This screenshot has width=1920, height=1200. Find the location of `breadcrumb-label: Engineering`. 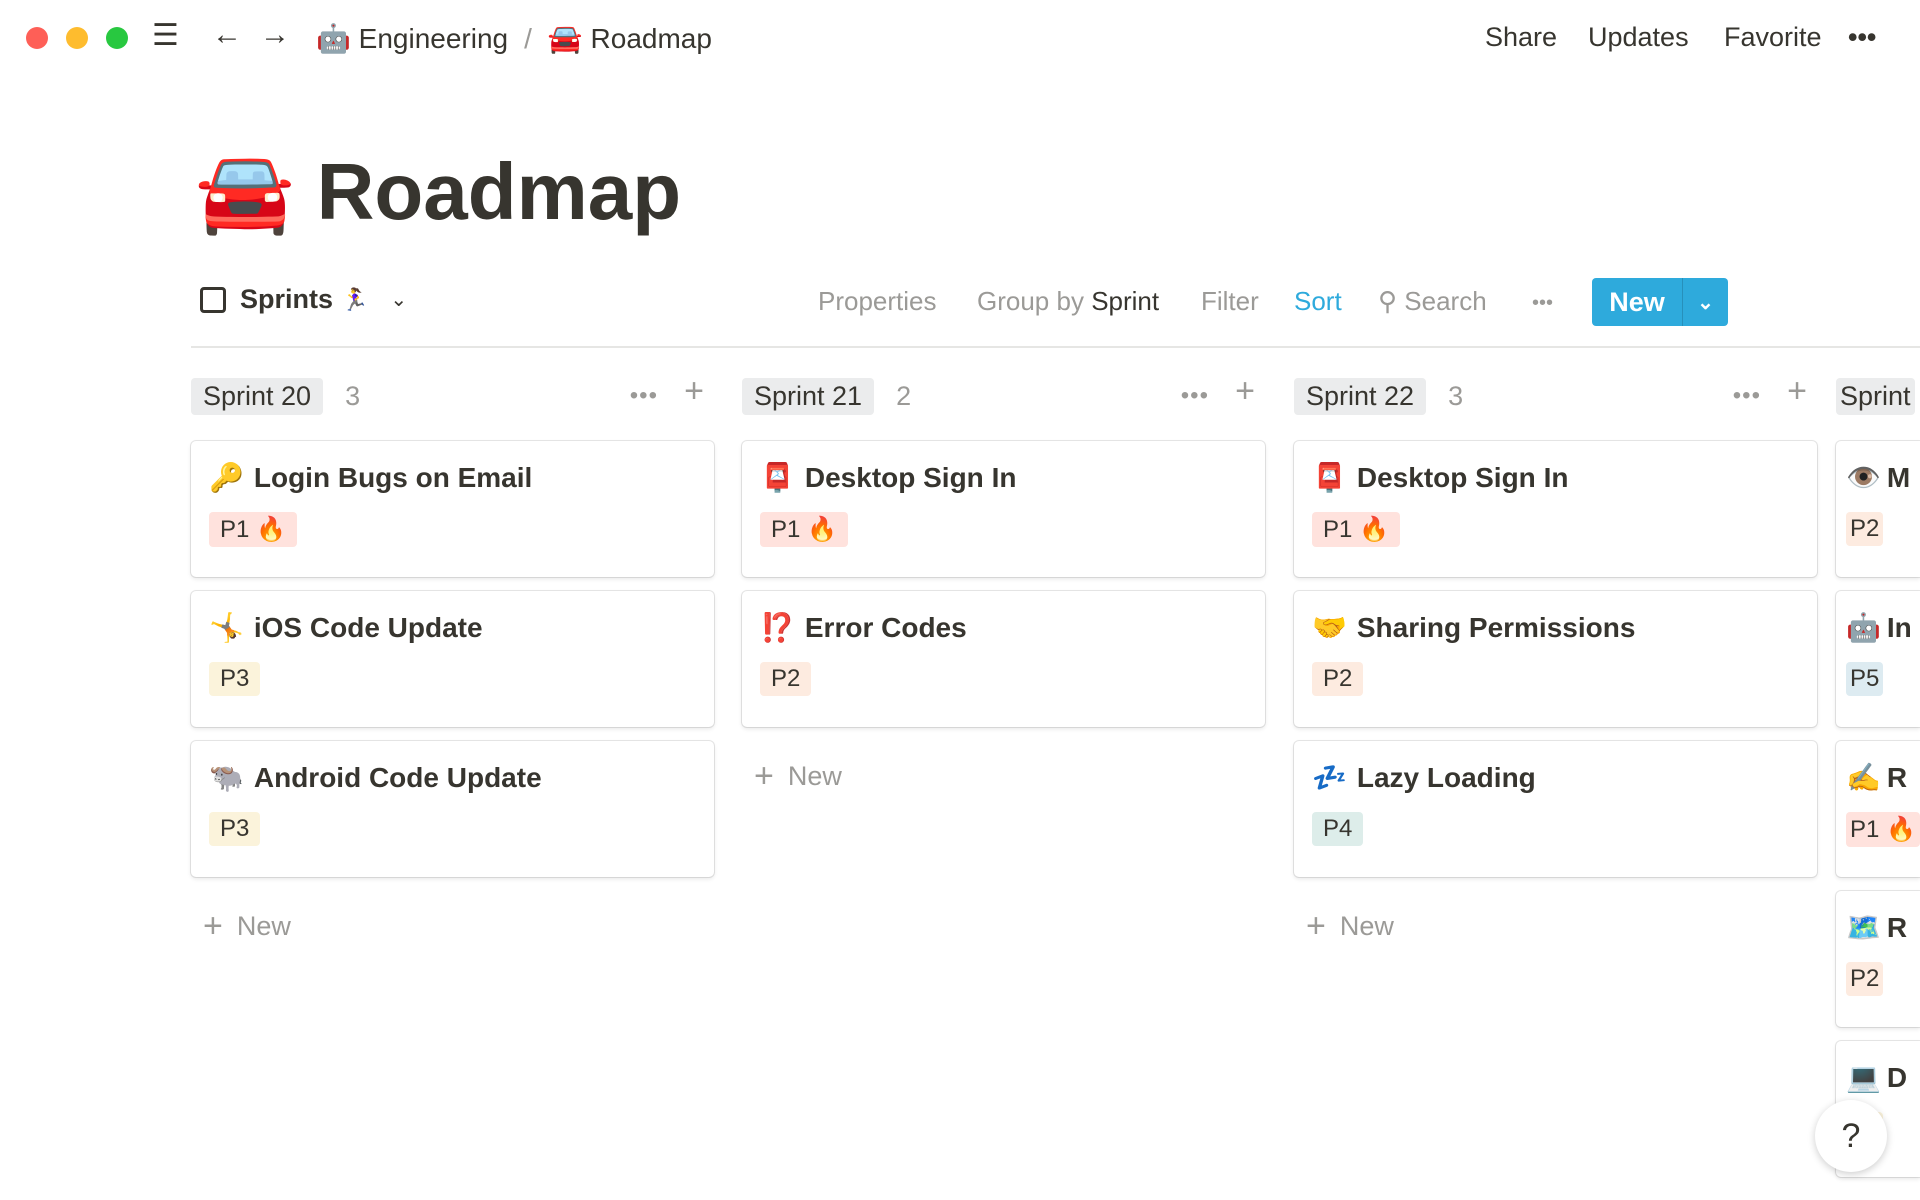

breadcrumb-label: Engineering is located at coordinates (433, 38).